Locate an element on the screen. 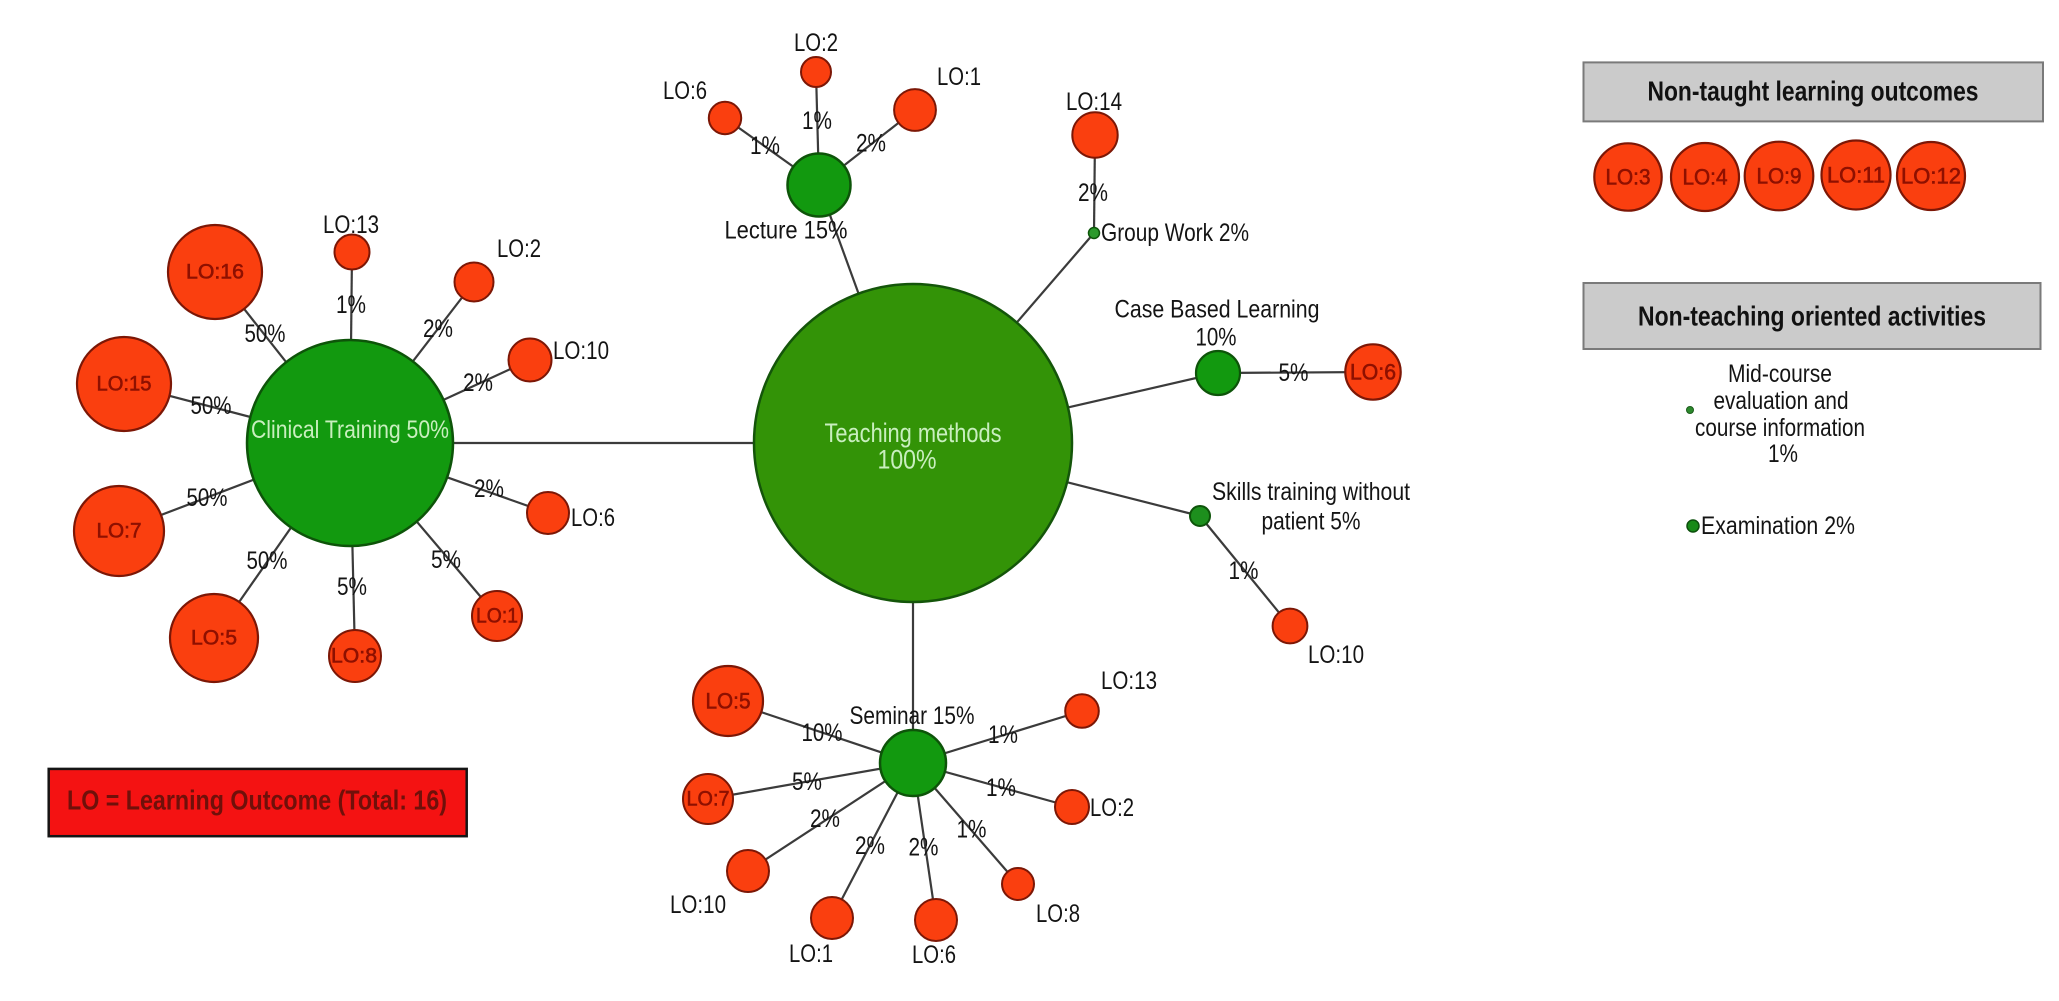 The width and height of the screenshot is (2059, 1001). svg-text: LO:4 is located at coordinates (1705, 177).